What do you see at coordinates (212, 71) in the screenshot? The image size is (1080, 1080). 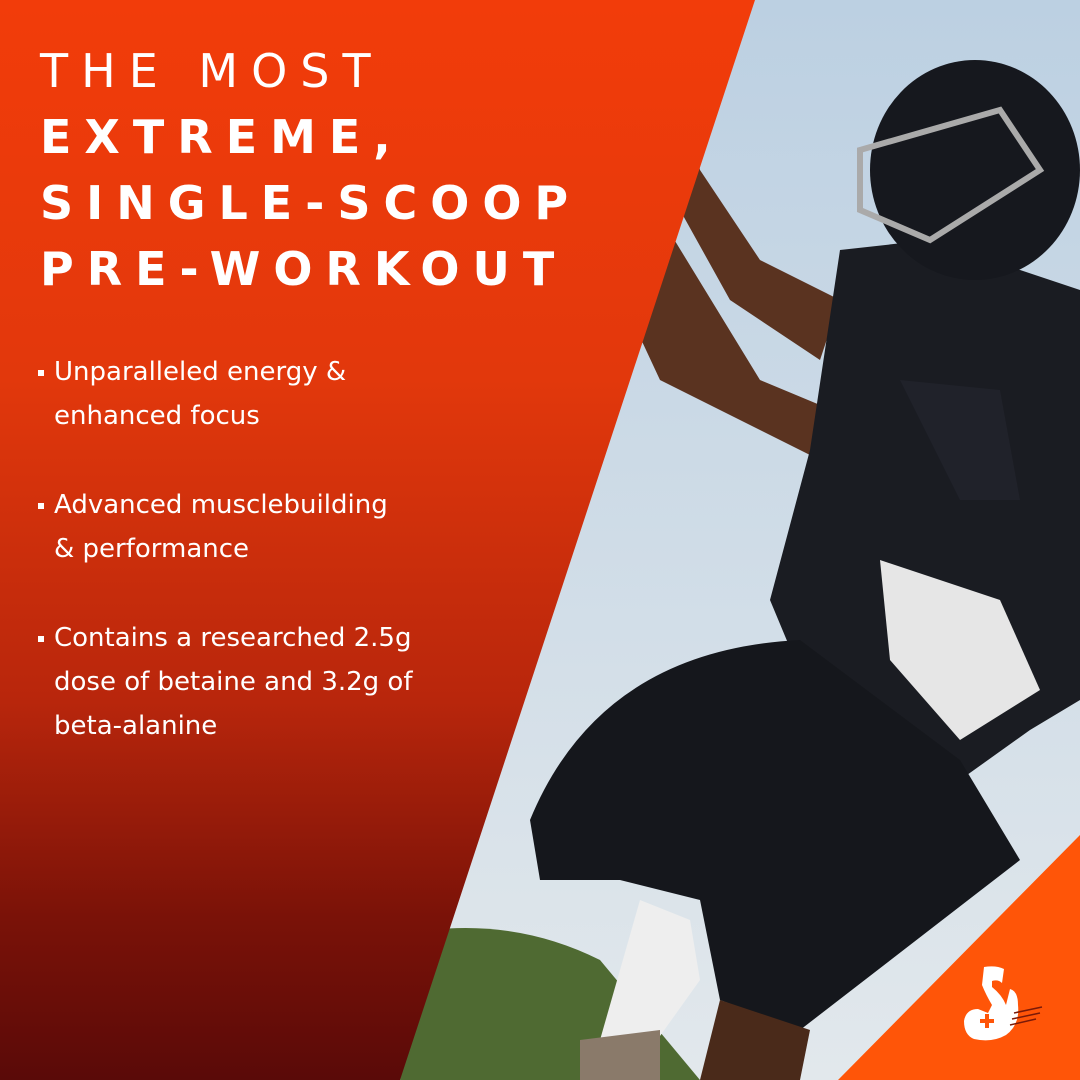 I see `headline-line-1: THE MOST` at bounding box center [212, 71].